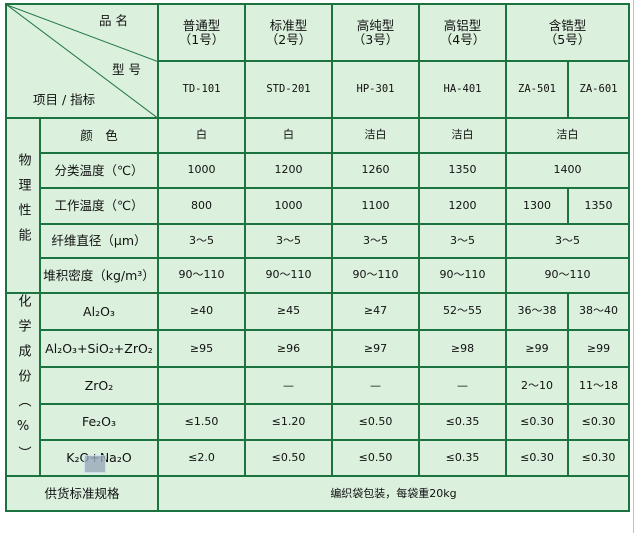 The height and width of the screenshot is (533, 639). I want to click on row-label: Al₂O₃, so click(99, 311).